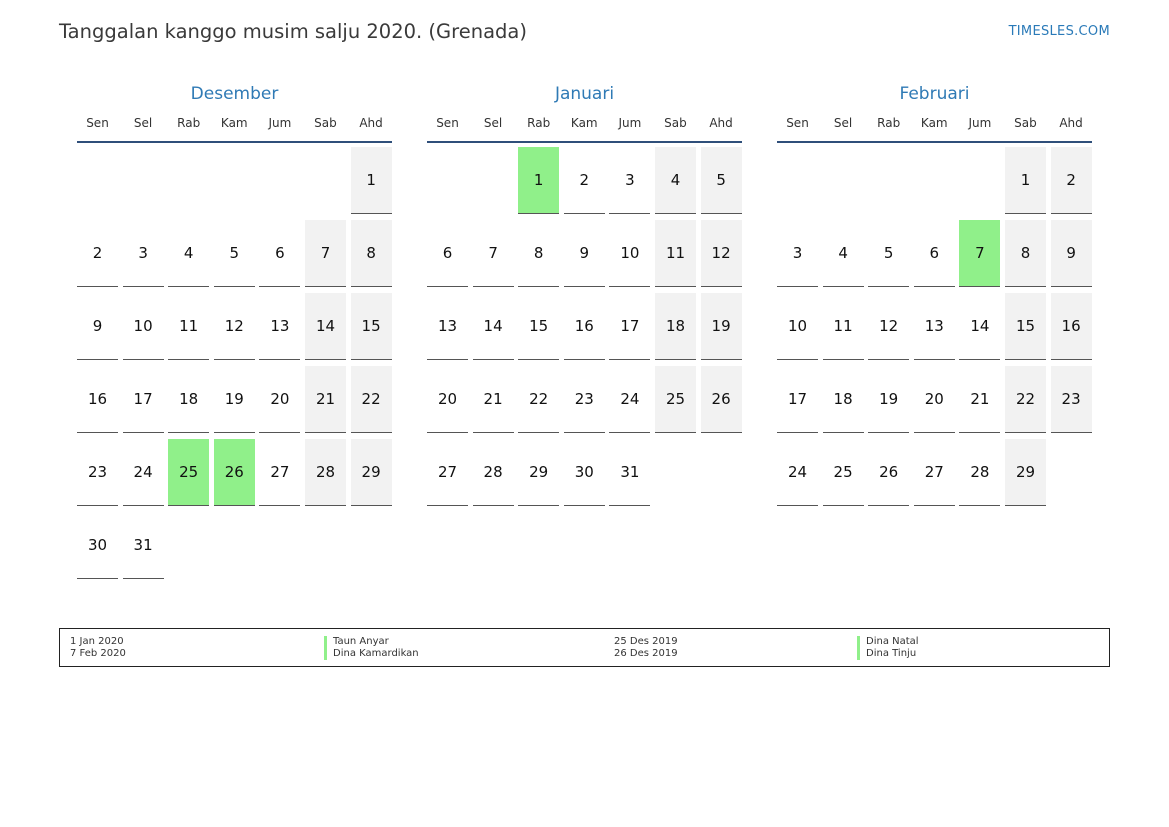 The width and height of the screenshot is (1169, 827). I want to click on day-cell: 13, so click(447, 326).